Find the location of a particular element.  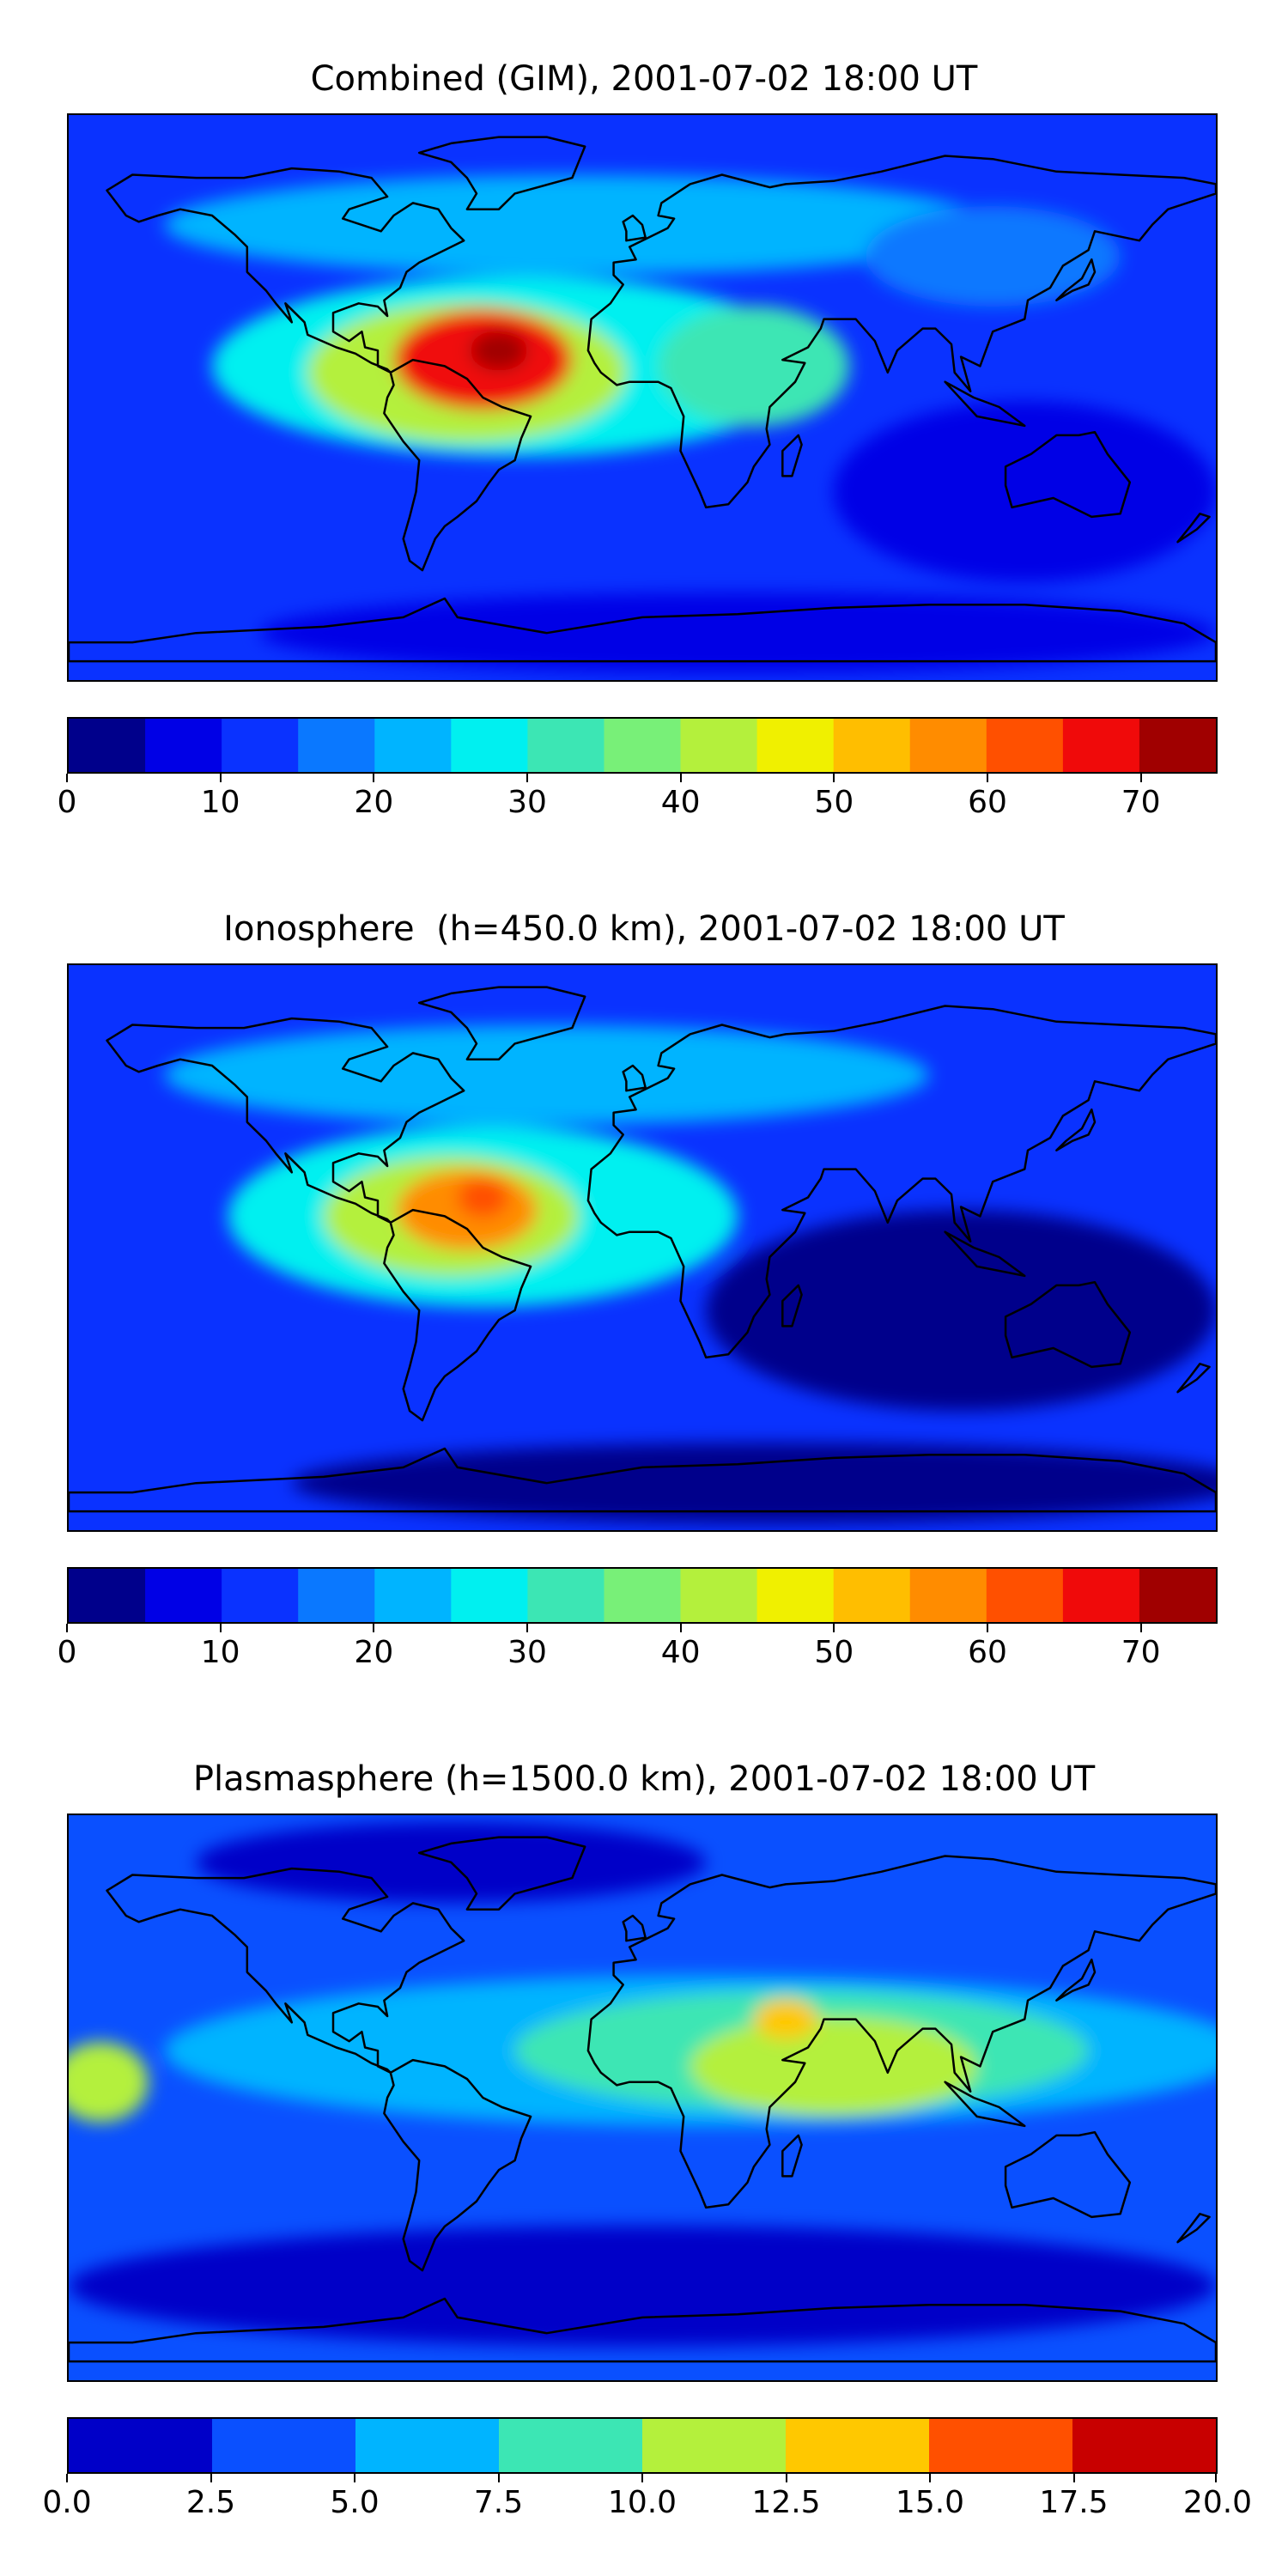

contour-peak is located at coordinates (499, 350).